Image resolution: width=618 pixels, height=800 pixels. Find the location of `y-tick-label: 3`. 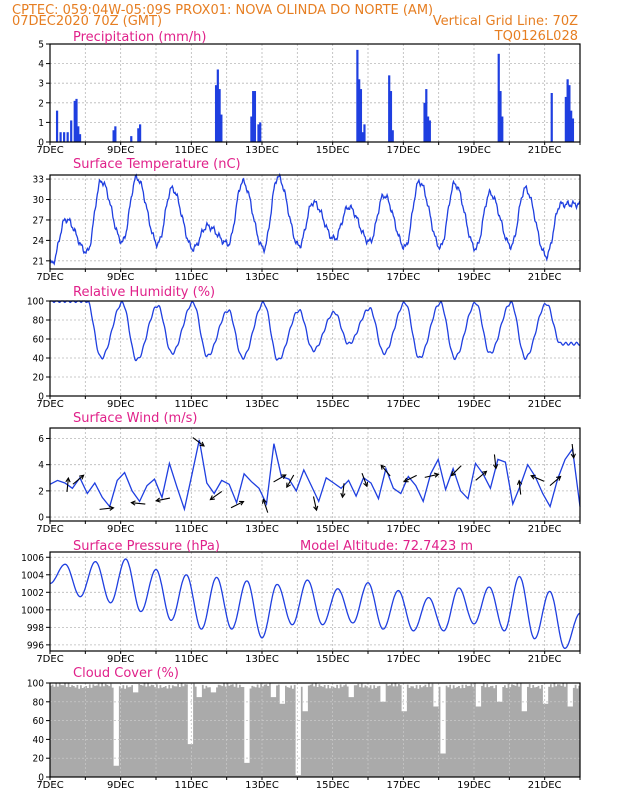

y-tick-label: 3 is located at coordinates (41, 84).